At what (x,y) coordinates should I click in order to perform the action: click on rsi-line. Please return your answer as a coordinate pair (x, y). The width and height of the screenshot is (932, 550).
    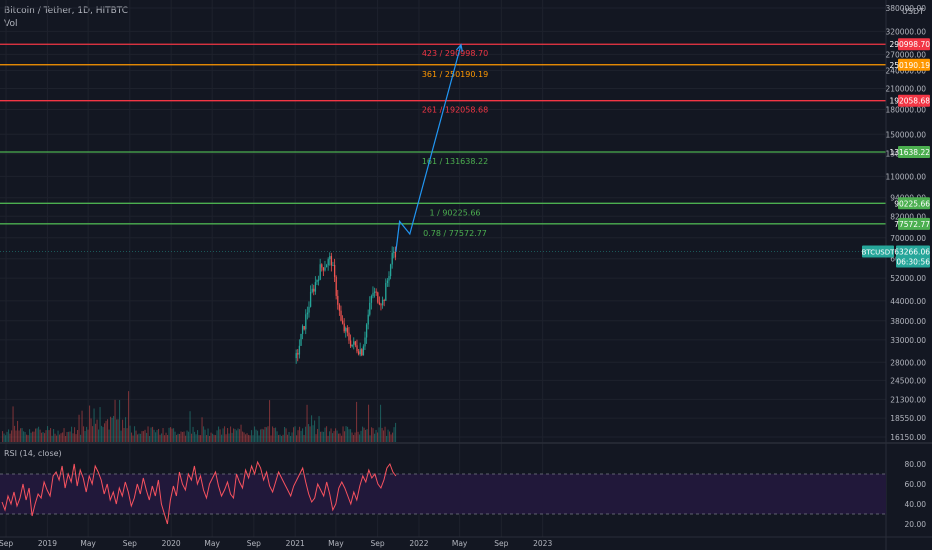
    Looking at the image, I should click on (199, 492).